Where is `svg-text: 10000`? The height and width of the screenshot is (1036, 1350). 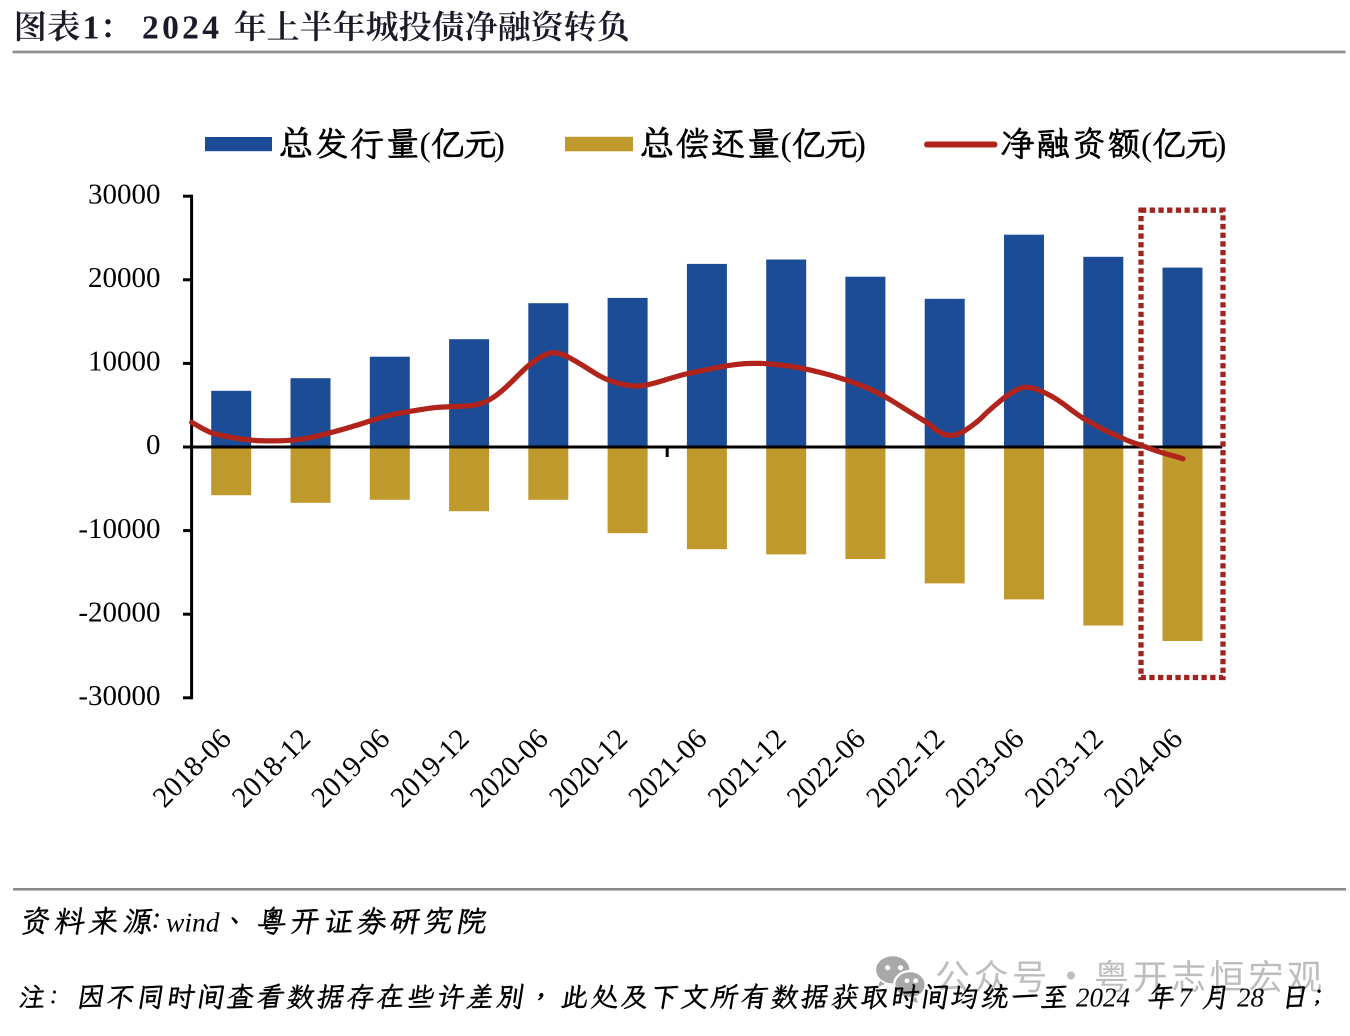
svg-text: 10000 is located at coordinates (124, 362).